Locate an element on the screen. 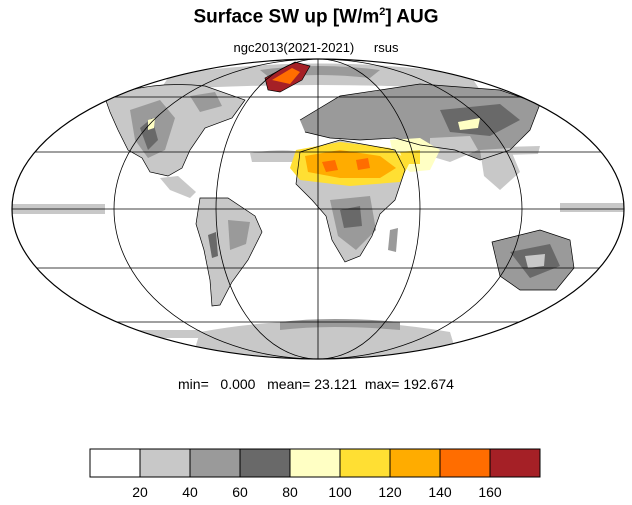  greenland-inner is located at coordinates (286, 76).